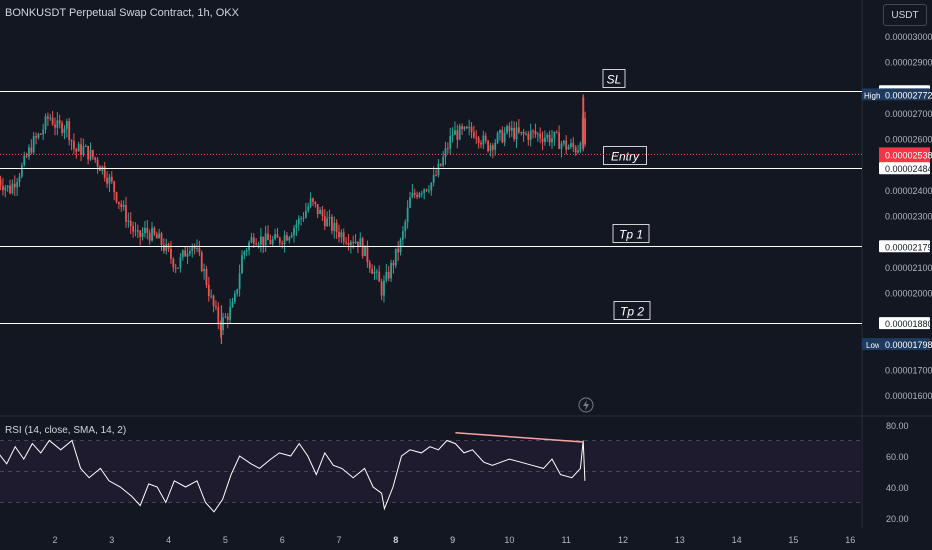  Describe the element at coordinates (282, 540) in the screenshot. I see `time-tick-label: 6` at that location.